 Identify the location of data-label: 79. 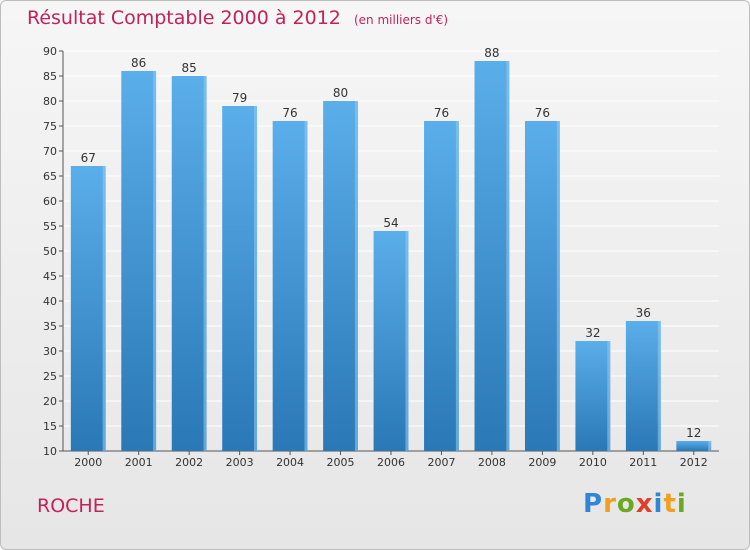
(239, 98).